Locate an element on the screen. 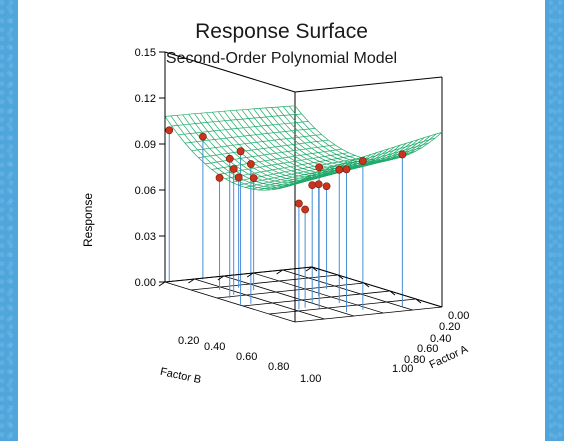  factor-b-tick-label: 0.40 is located at coordinates (214, 347).